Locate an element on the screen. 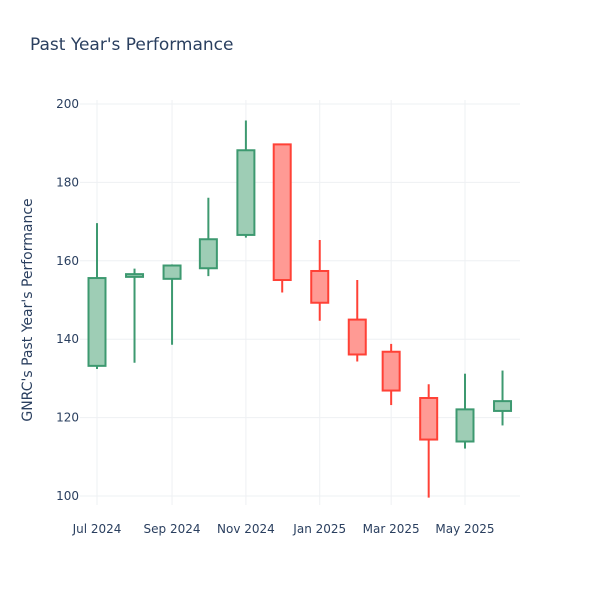 This screenshot has width=600, height=600. y-tick-label: 120 is located at coordinates (67, 418).